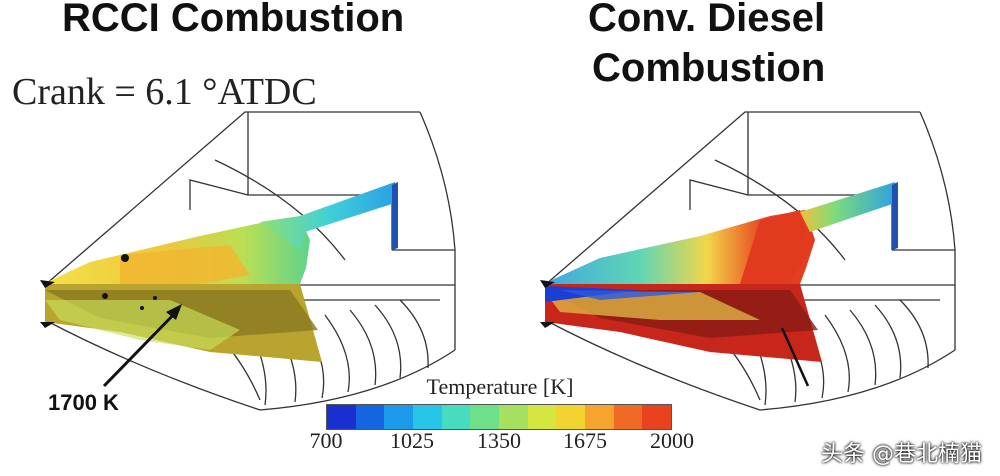 The width and height of the screenshot is (1000, 476). What do you see at coordinates (500, 386) in the screenshot?
I see `colorbar-title: Temperature [K]` at bounding box center [500, 386].